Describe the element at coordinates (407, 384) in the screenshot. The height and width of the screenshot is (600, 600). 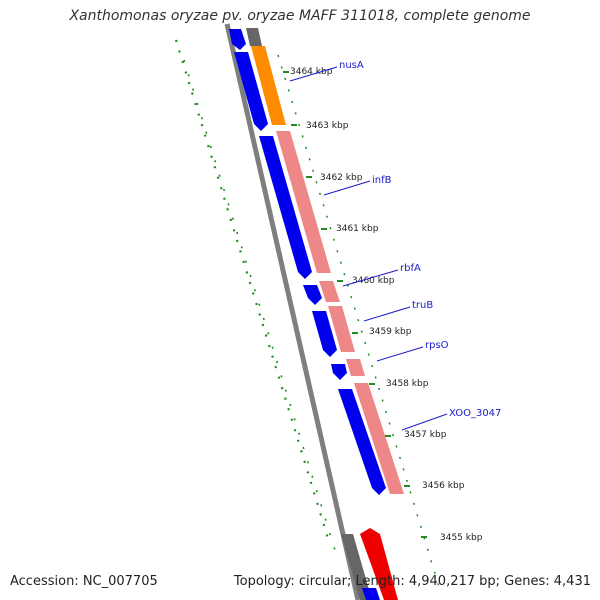
I see `tick-label-3458: 3458 kbp` at that location.